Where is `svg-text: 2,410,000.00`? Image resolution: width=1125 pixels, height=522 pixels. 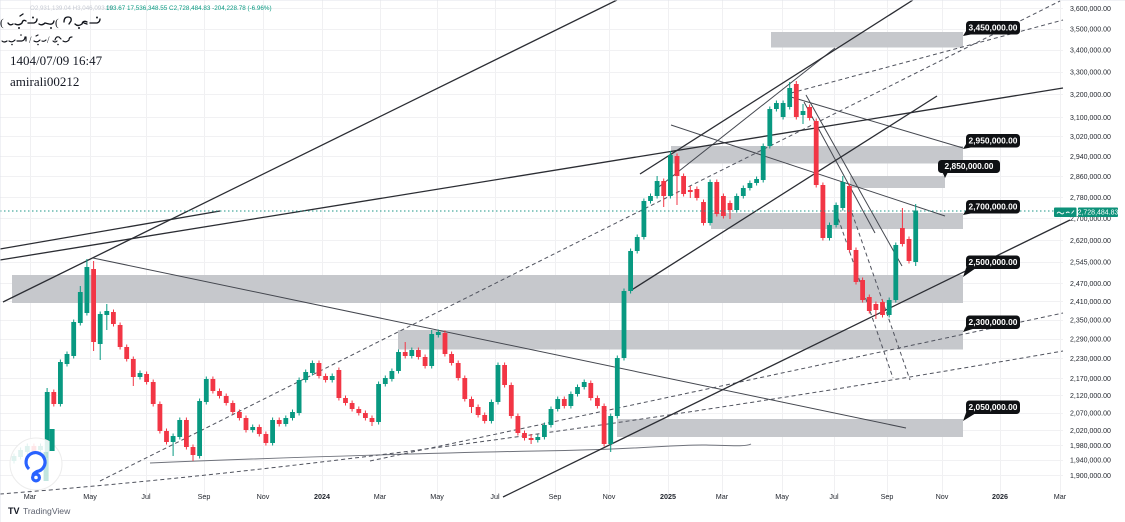
svg-text: 2,410,000.00 is located at coordinates (1090, 302).